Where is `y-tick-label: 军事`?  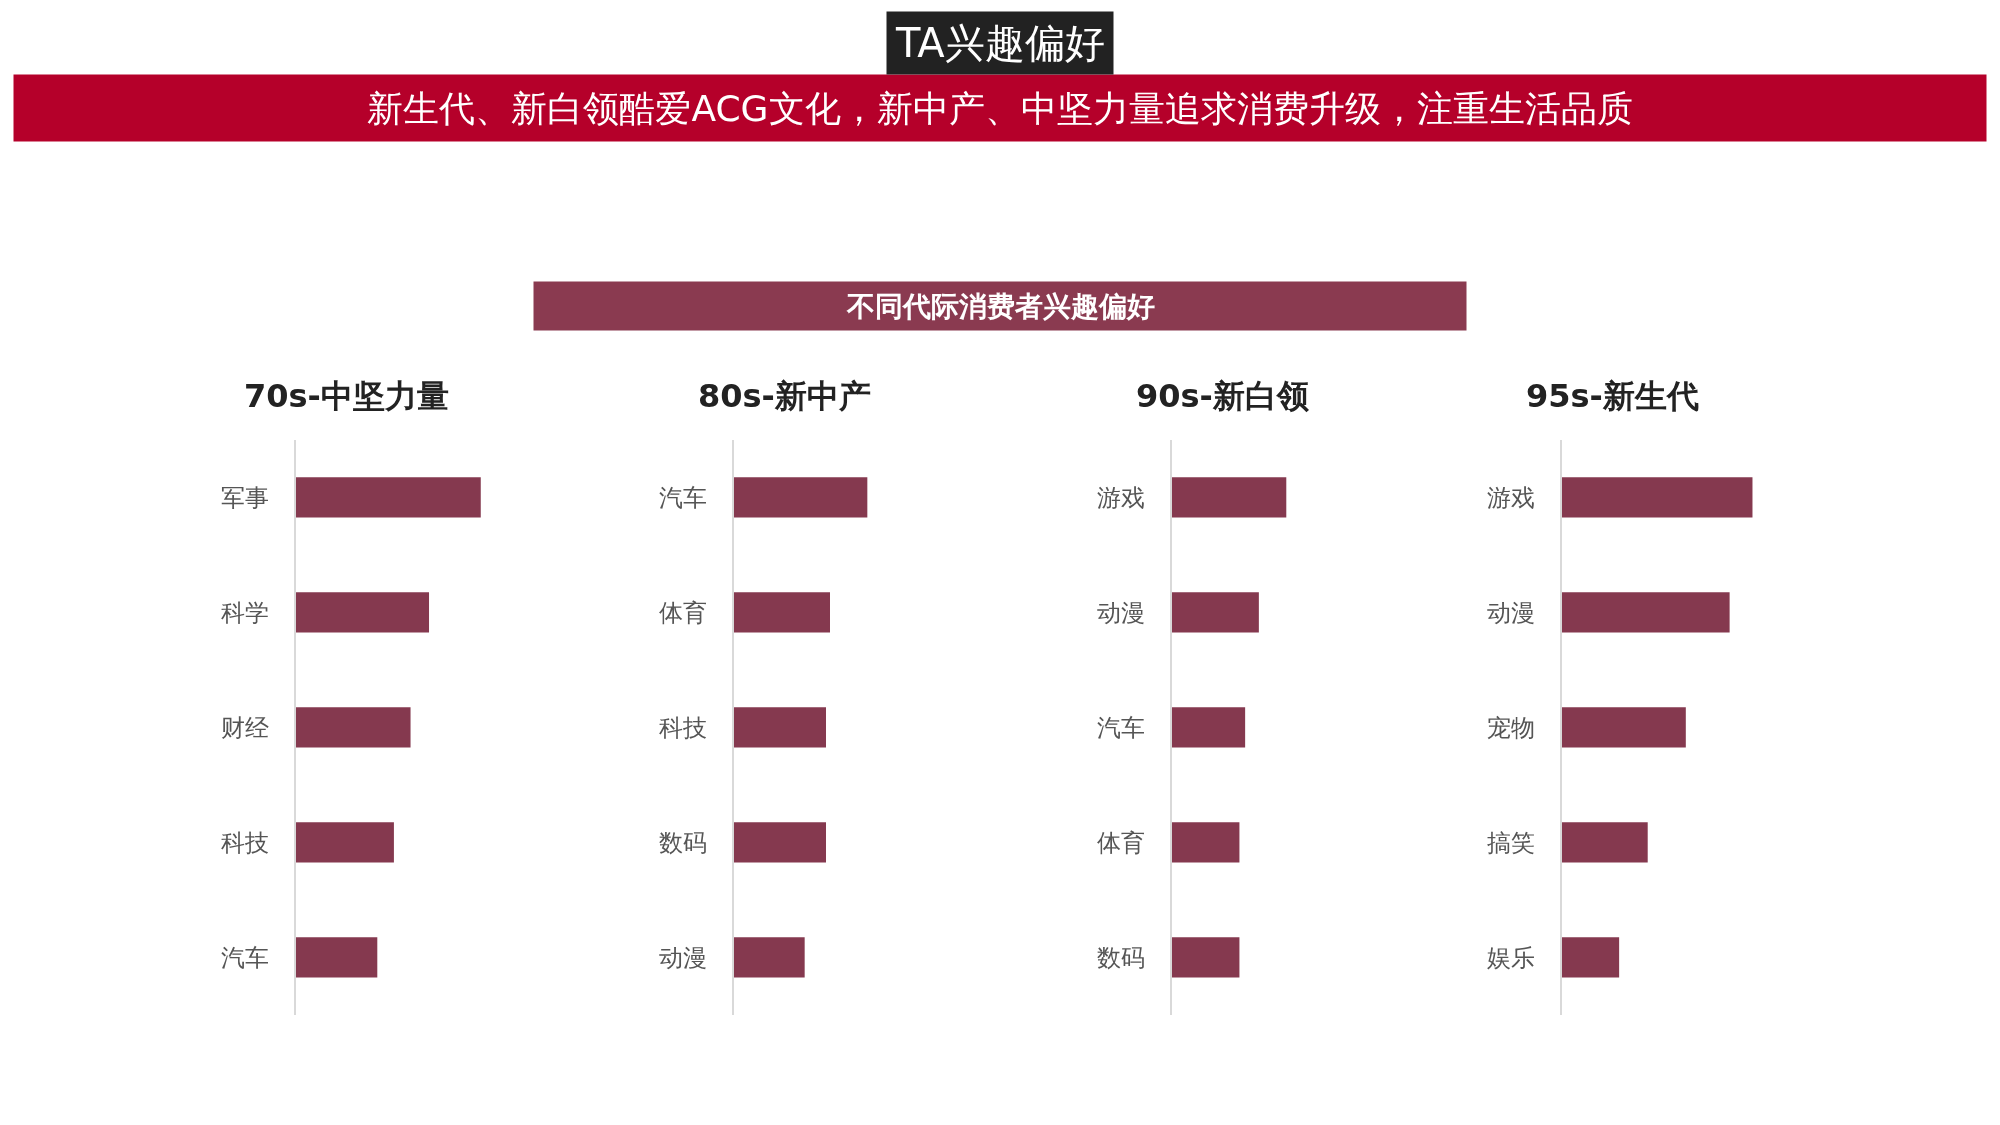 y-tick-label: 军事 is located at coordinates (245, 497).